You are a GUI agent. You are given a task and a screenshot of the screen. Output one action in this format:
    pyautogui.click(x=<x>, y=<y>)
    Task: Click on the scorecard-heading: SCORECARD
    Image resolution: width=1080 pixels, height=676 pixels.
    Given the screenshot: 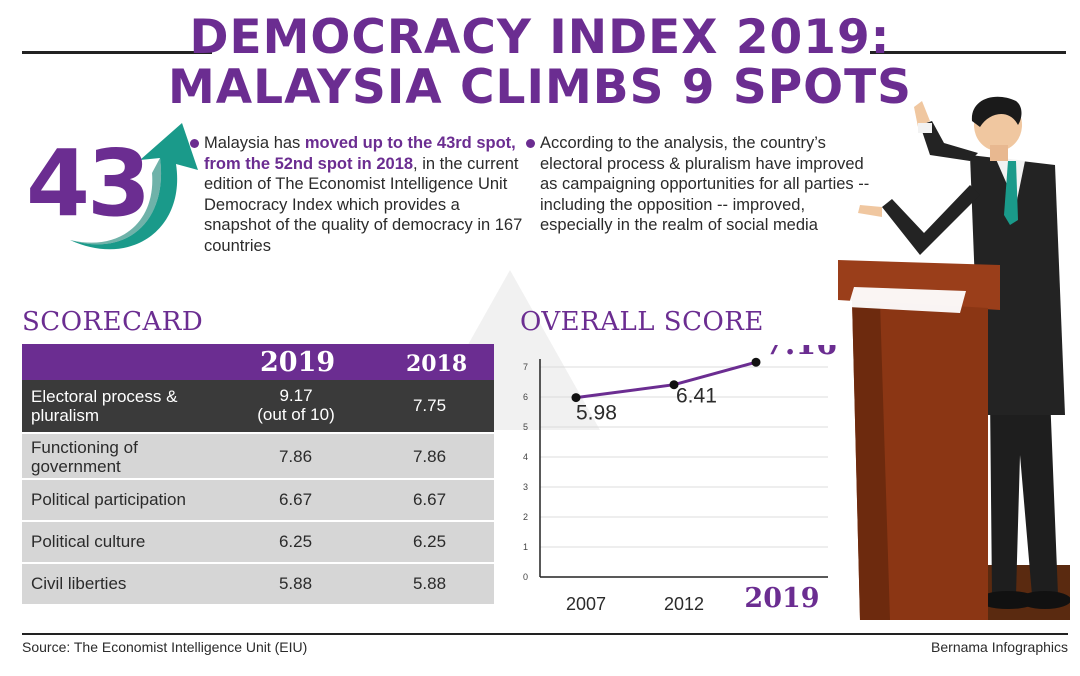 What is the action you would take?
    pyautogui.click(x=113, y=322)
    